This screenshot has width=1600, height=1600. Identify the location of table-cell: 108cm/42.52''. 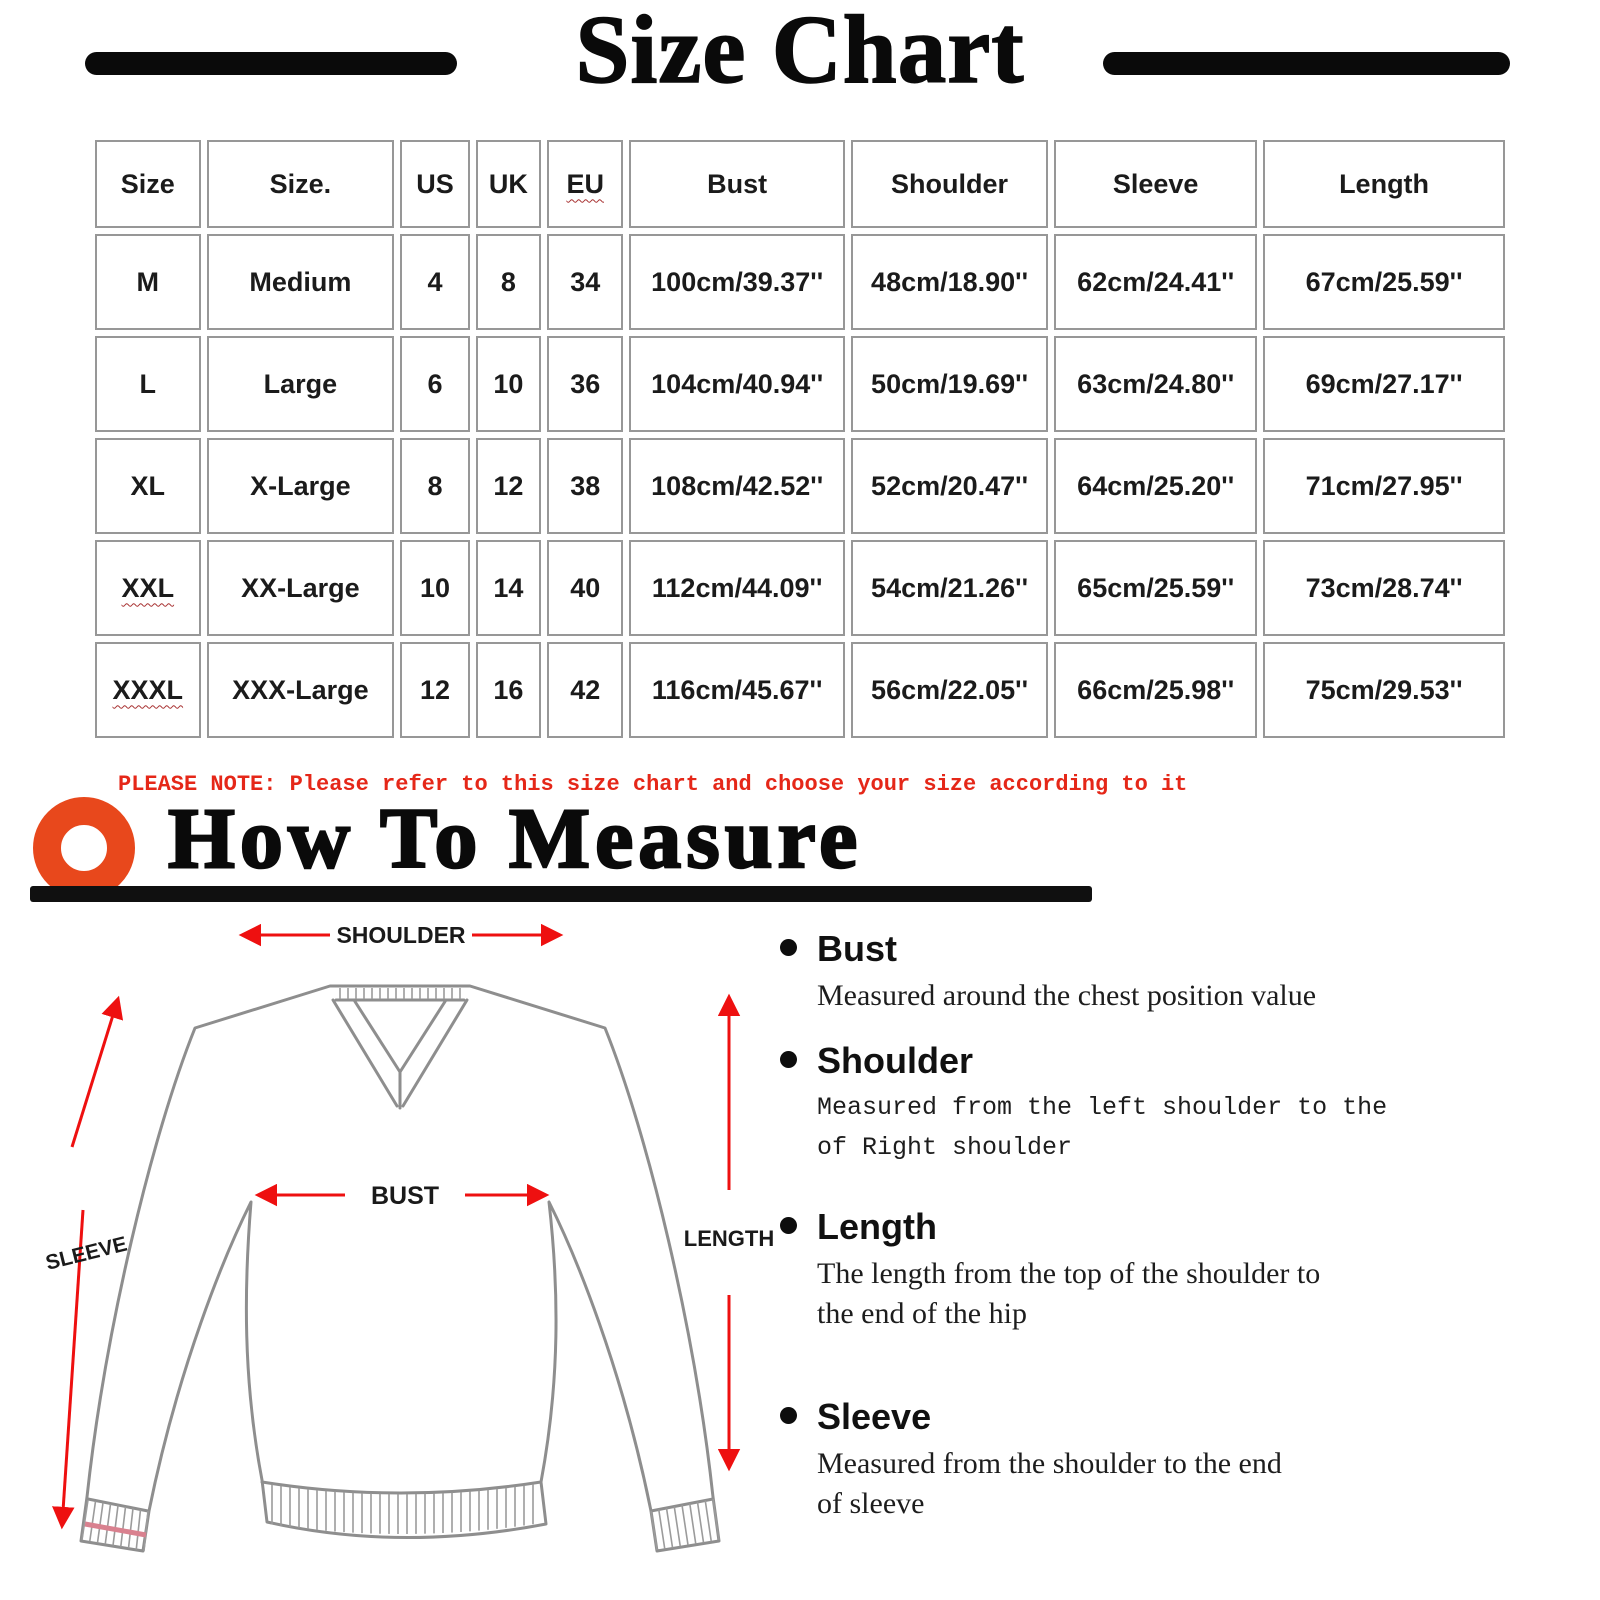
(737, 486).